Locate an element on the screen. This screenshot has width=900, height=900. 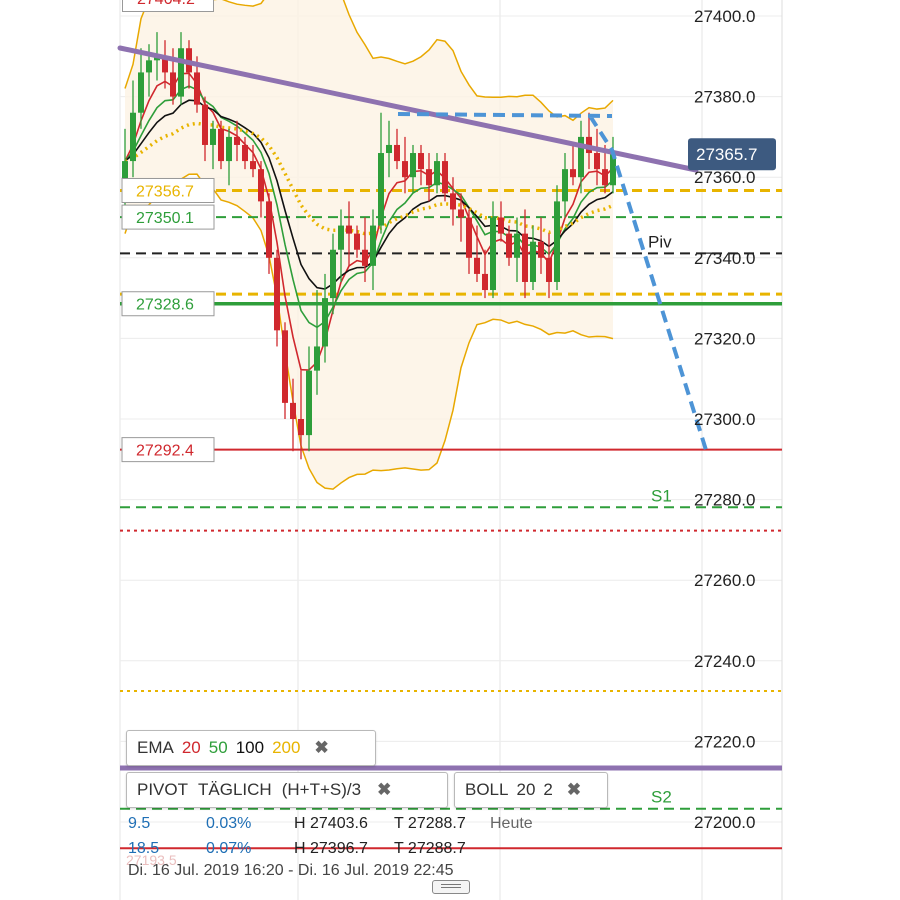
ema-legend: EMA 20 50 100 200 ✖ is located at coordinates (251, 748).